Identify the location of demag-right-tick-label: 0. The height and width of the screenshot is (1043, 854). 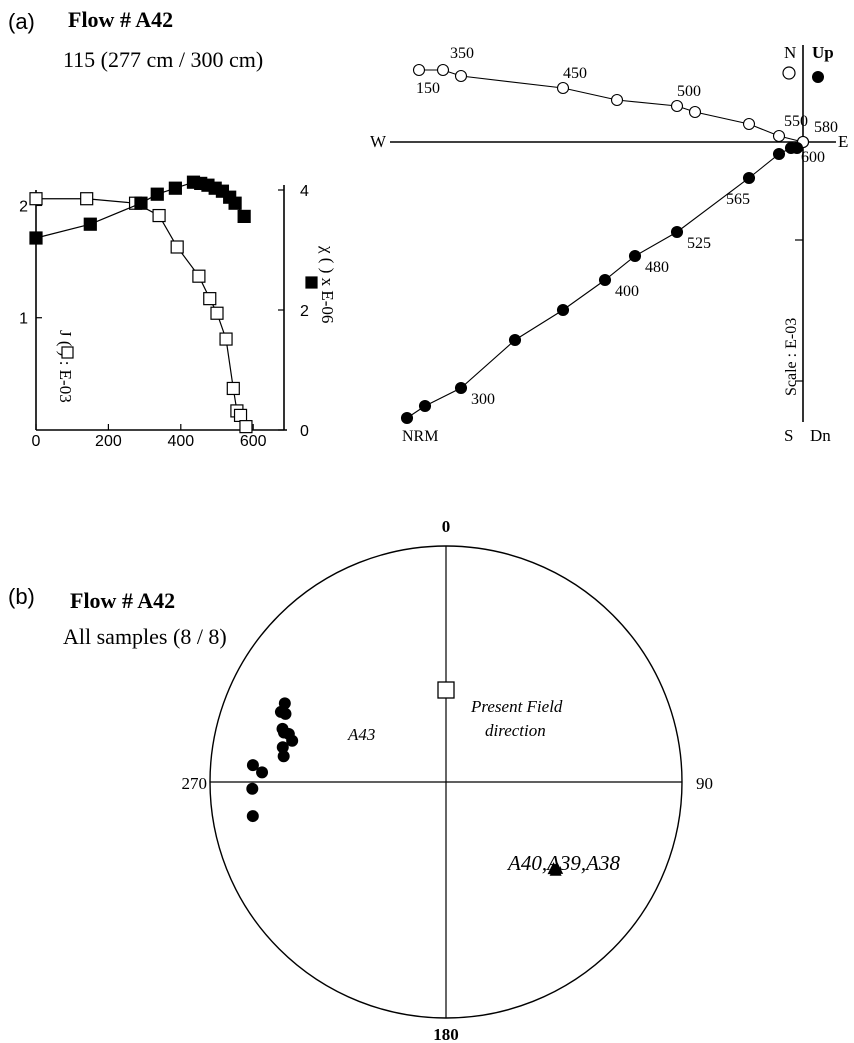
(304, 431).